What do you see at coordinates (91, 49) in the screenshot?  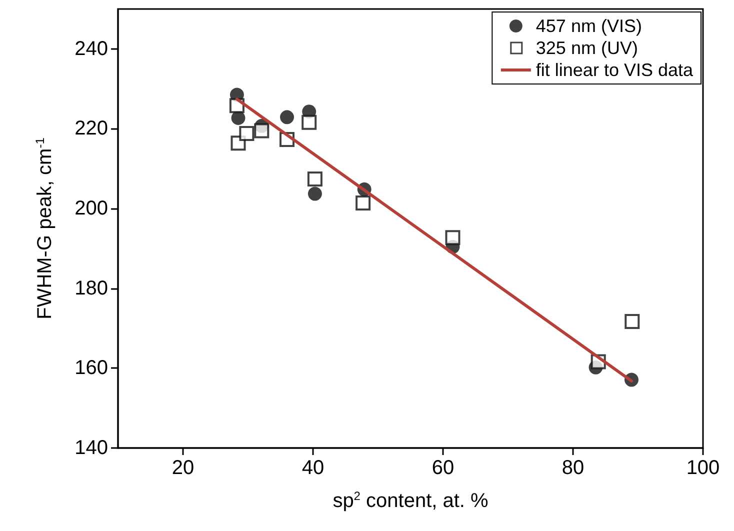 I see `y-tick-label: 240` at bounding box center [91, 49].